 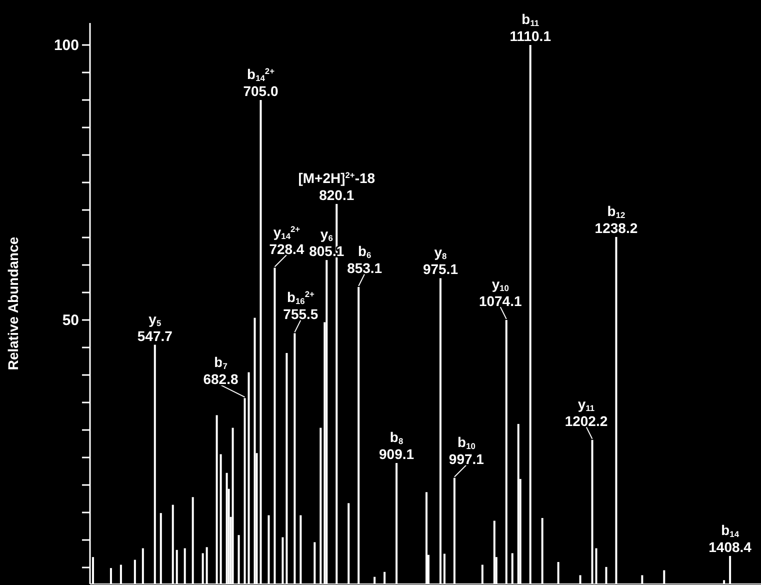 I want to click on data-label: y$_{10}$ 1074.1, so click(x=500, y=292).